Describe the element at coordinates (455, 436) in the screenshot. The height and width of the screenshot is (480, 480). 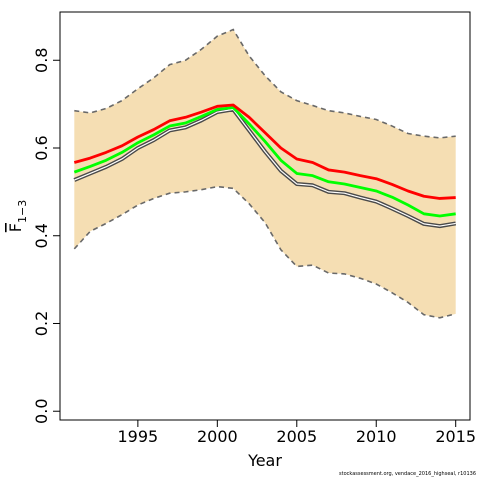
I see `x-tick-label: 2015` at that location.